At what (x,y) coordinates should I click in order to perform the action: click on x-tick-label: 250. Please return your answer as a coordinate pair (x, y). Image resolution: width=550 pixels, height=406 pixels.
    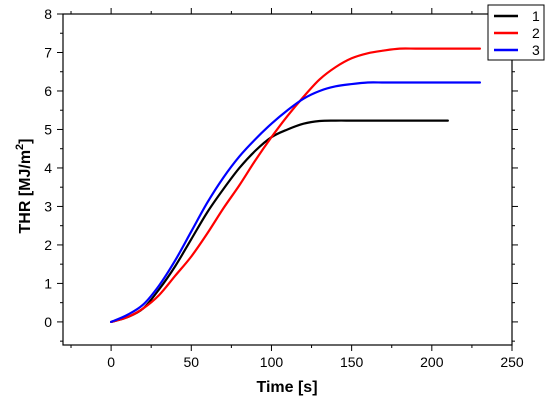
    Looking at the image, I should click on (512, 362).